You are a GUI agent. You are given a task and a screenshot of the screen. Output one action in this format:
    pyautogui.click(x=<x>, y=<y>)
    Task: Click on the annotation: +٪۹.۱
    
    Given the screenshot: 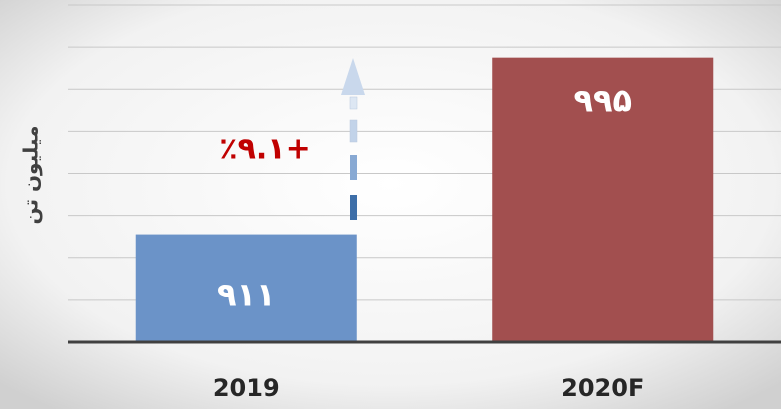 What is the action you would take?
    pyautogui.click(x=264, y=149)
    